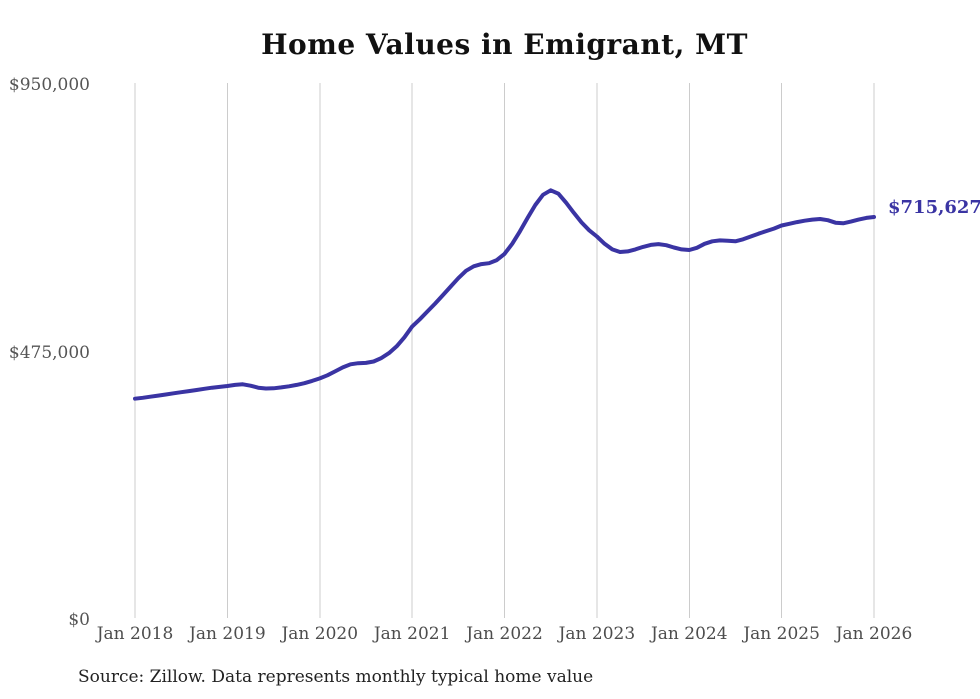 The height and width of the screenshot is (699, 980). Describe the element at coordinates (874, 634) in the screenshot. I see `x-tick-label: Jan 2026` at that location.